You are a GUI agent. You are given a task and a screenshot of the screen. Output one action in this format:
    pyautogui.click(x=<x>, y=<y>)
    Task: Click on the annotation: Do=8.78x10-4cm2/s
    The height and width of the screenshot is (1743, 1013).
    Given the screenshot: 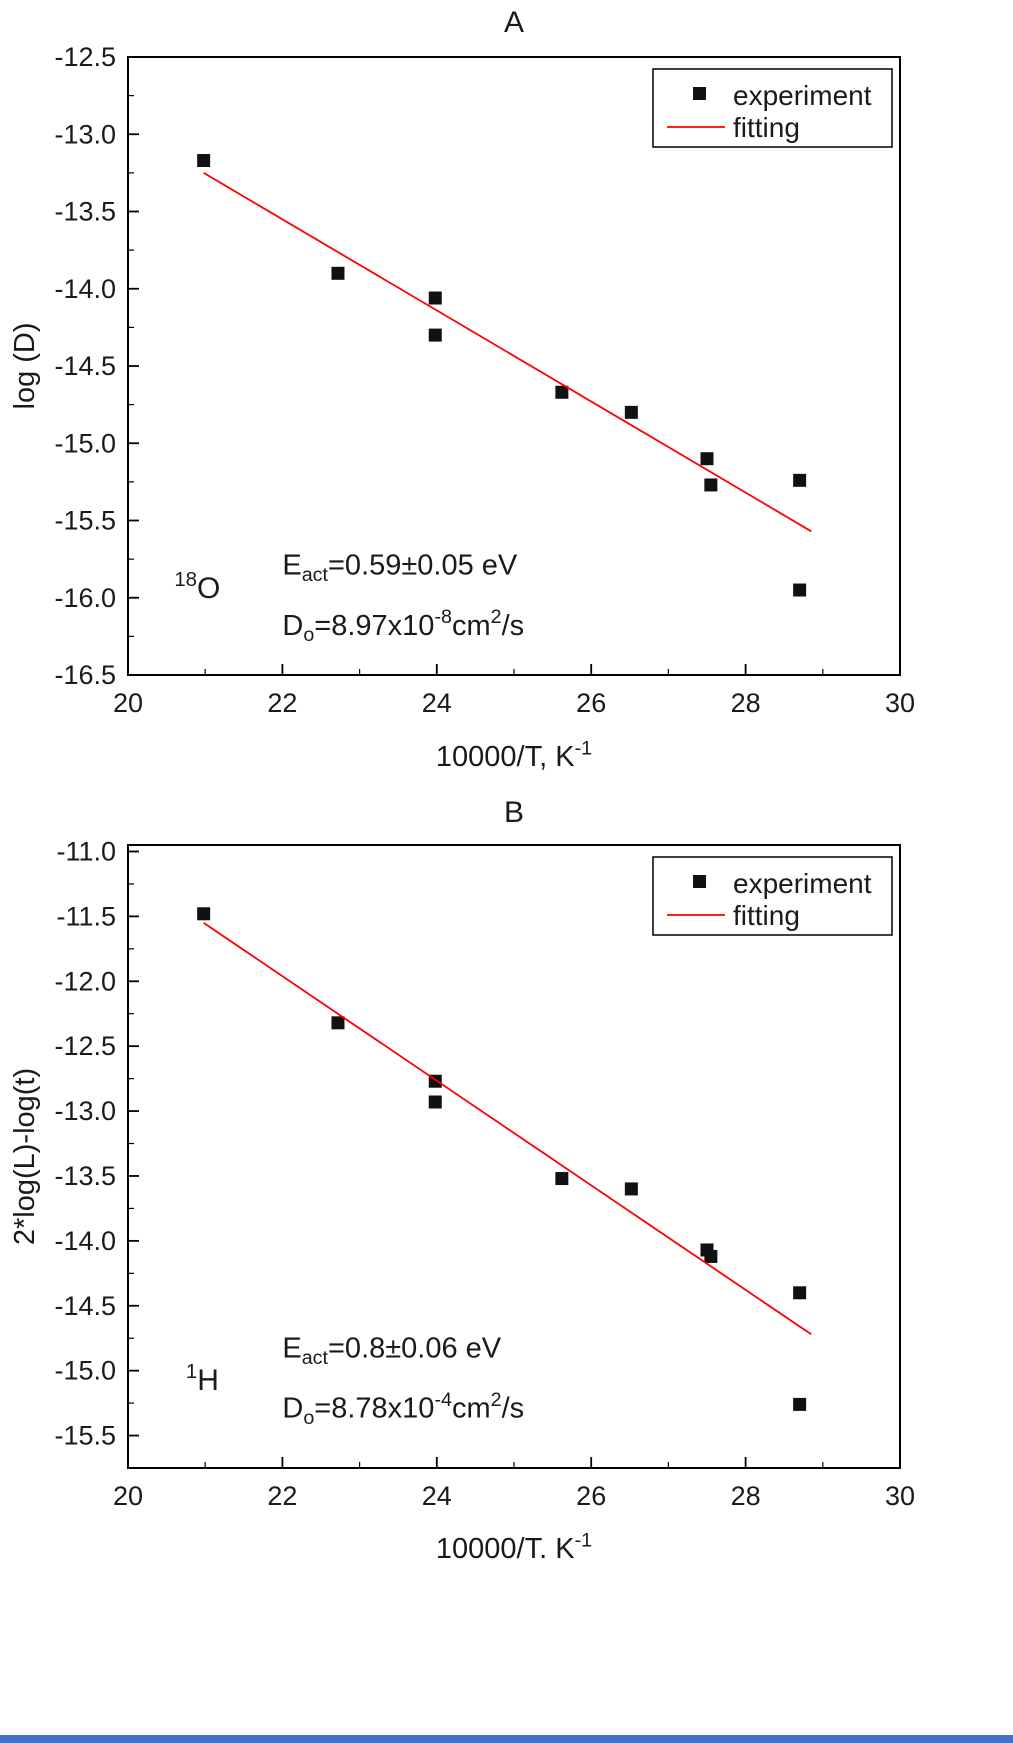 What is the action you would take?
    pyautogui.click(x=403, y=1409)
    